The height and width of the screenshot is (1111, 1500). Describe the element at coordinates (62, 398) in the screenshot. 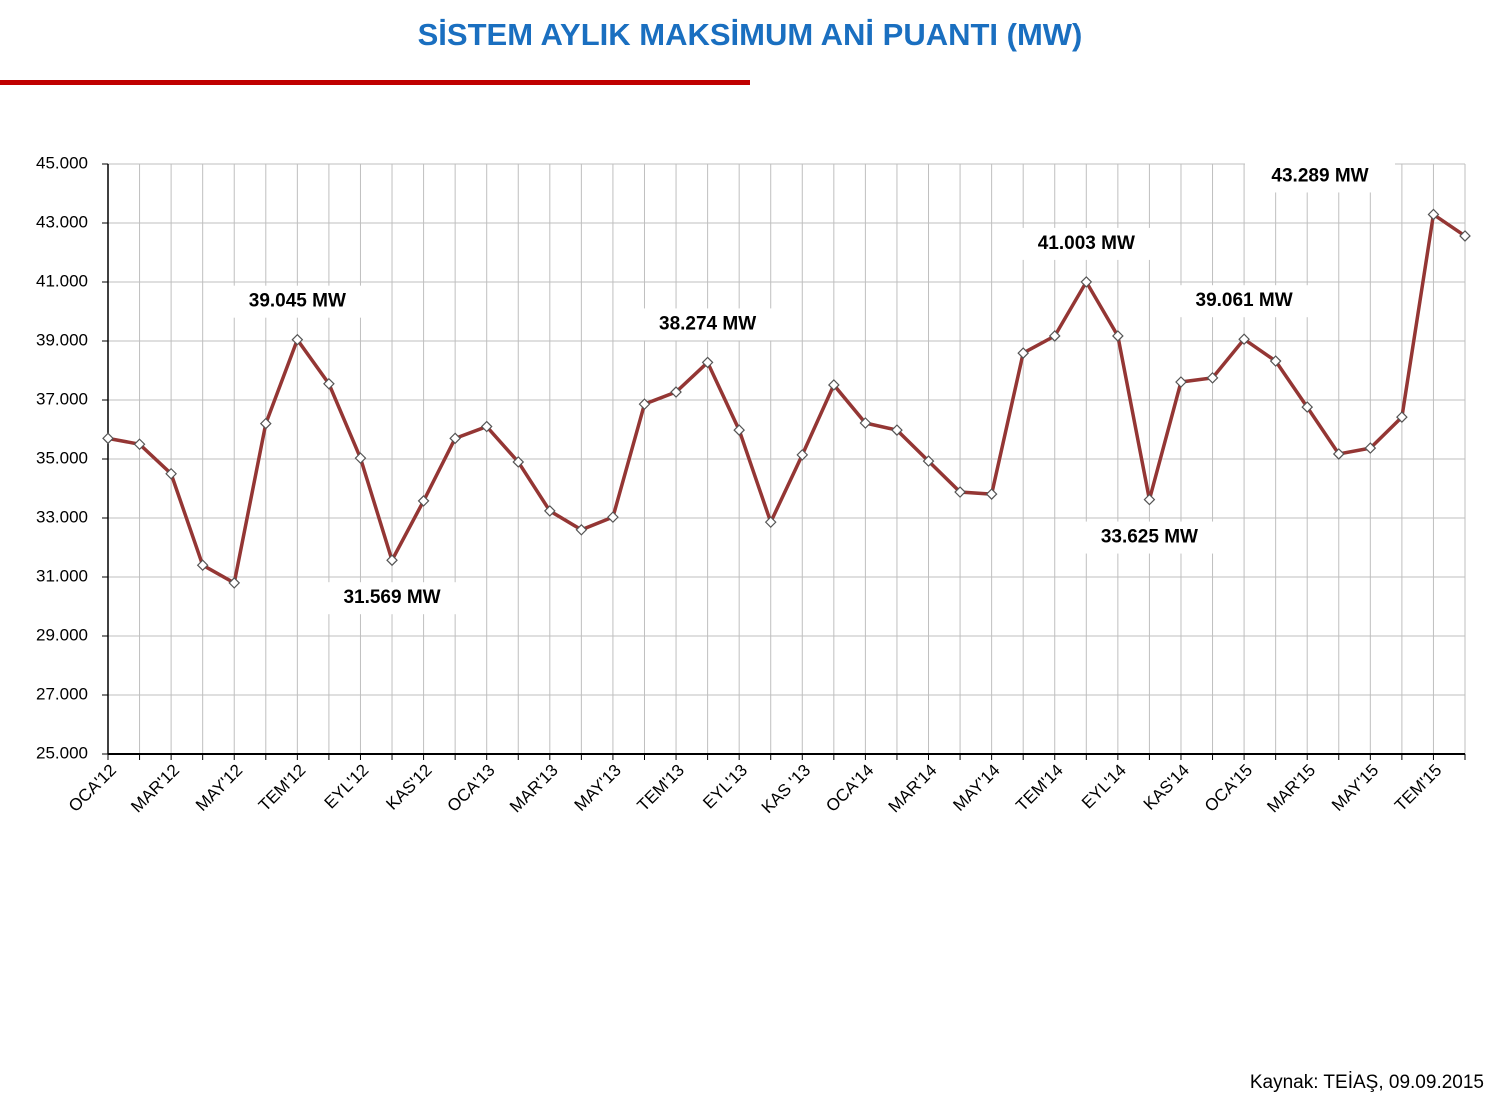

I see `y-tick-label: 37.000` at that location.